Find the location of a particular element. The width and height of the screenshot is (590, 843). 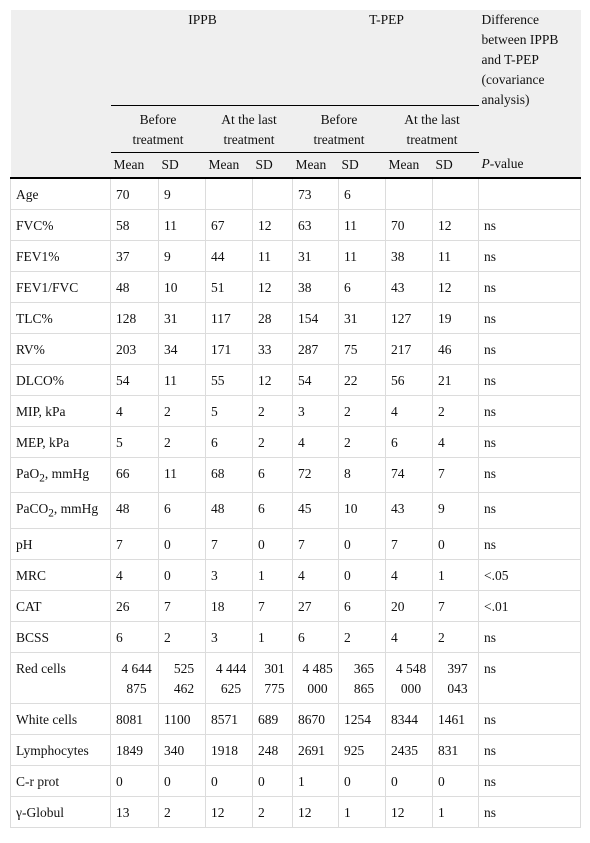

value-cell: 19 is located at coordinates (456, 317).